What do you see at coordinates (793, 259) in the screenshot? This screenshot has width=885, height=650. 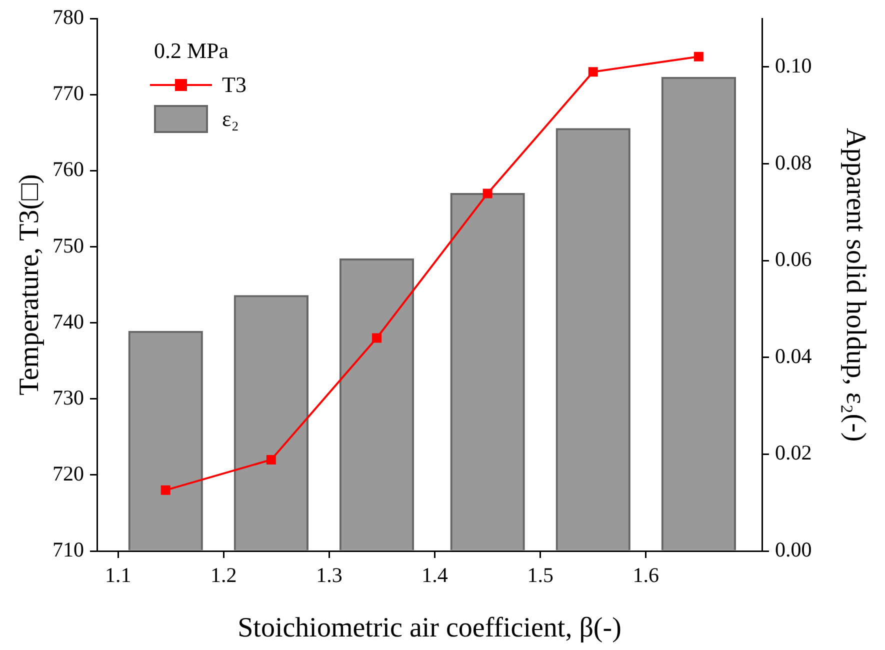 I see `y2-tick-label: 0.06` at bounding box center [793, 259].